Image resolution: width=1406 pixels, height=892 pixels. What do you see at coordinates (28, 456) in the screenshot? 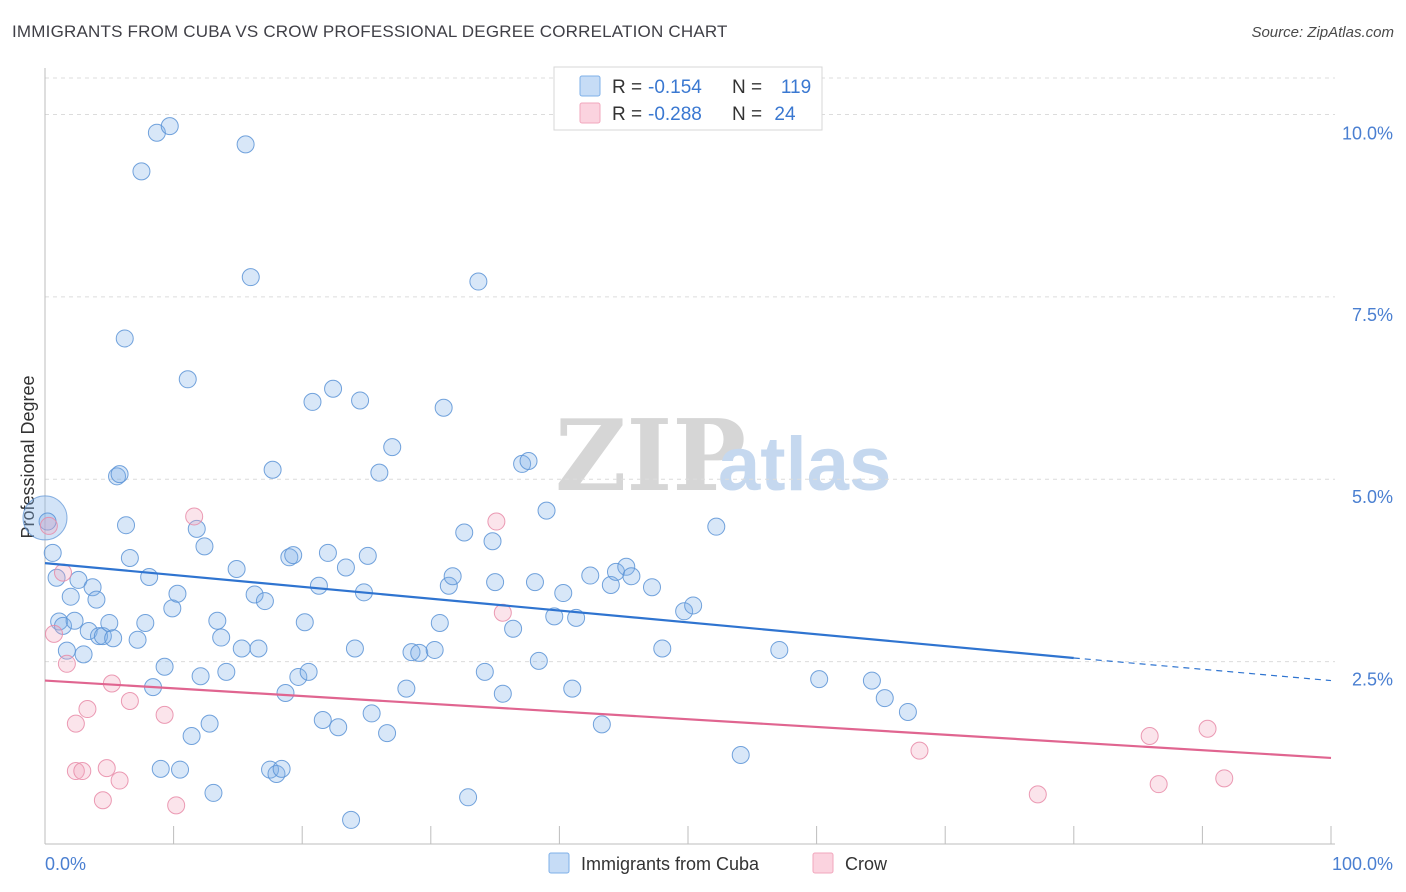
I see `y-axis-label: Professional Degree` at bounding box center [28, 456].